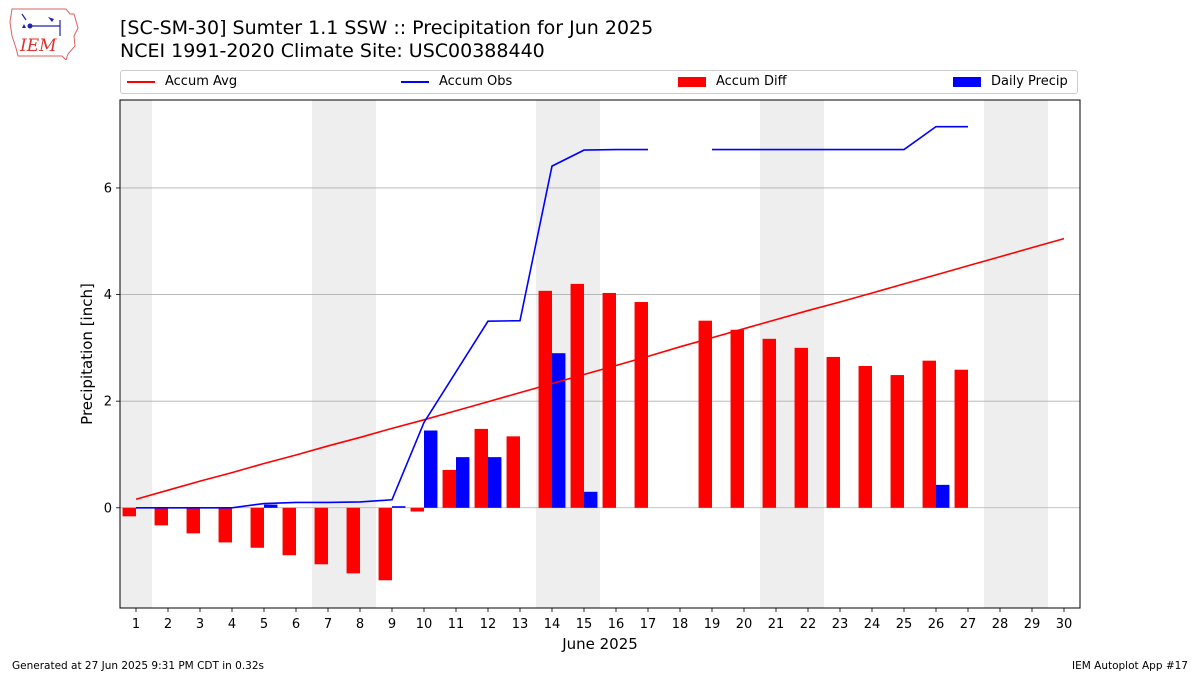  Describe the element at coordinates (808, 624) in the screenshot. I see `x-tick-label: 22` at that location.